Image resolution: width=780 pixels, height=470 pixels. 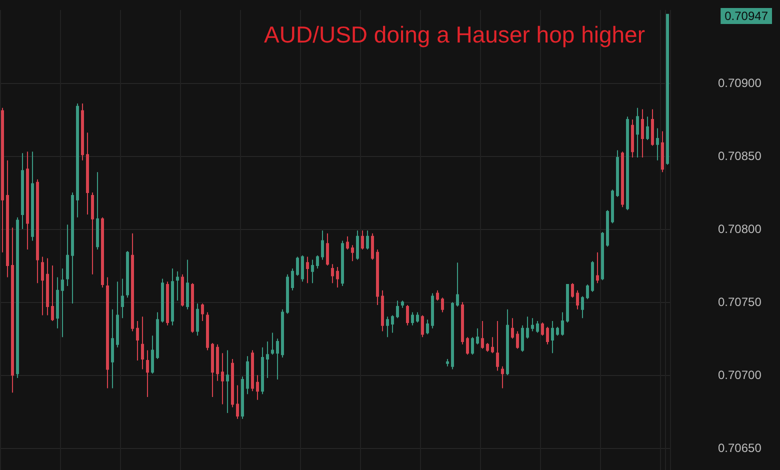 What do you see at coordinates (740, 448) in the screenshot?
I see `y-tick-label: 0.70650` at bounding box center [740, 448].